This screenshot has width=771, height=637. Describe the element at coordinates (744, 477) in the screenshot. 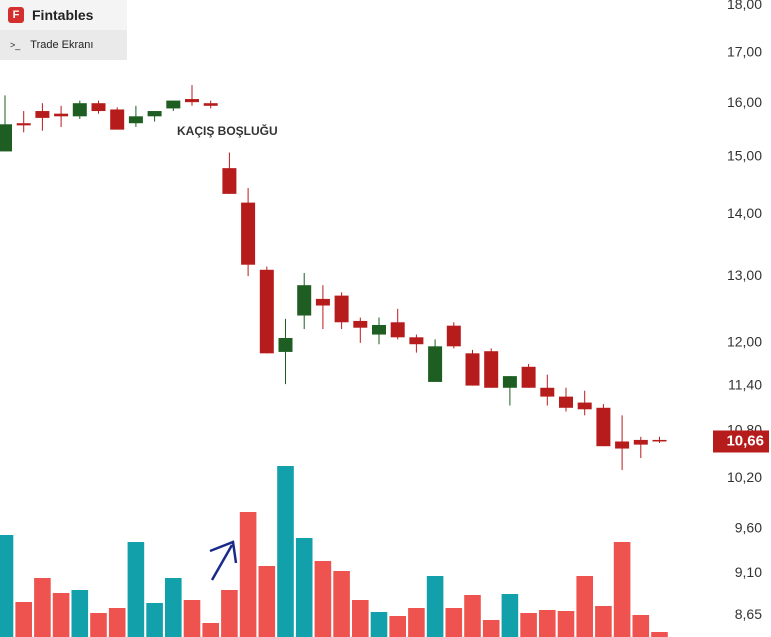

I see `y-tick-label: 10,20` at that location.